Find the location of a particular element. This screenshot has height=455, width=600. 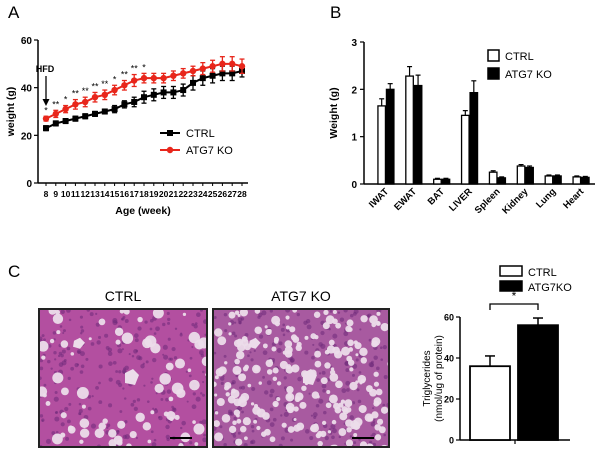

a-x-tick-label: 14 is located at coordinates (105, 194).